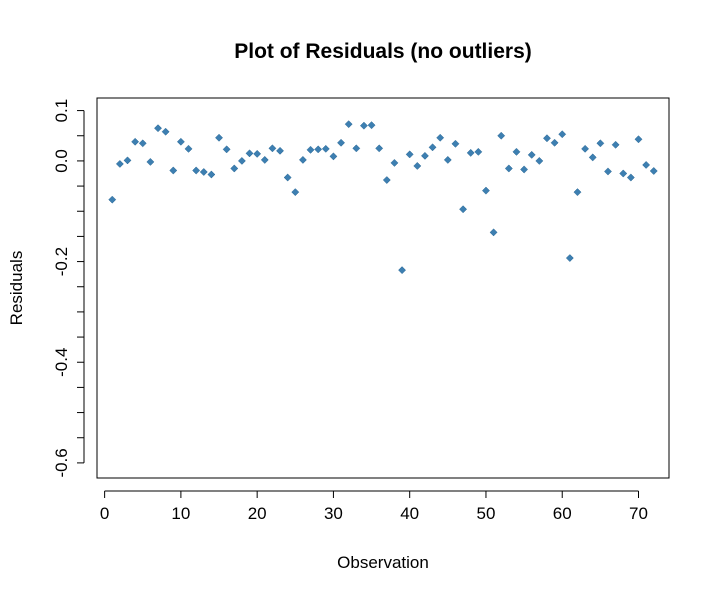 This screenshot has height=600, width=720. Describe the element at coordinates (61, 362) in the screenshot. I see `y-tick-label: -0.4` at that location.